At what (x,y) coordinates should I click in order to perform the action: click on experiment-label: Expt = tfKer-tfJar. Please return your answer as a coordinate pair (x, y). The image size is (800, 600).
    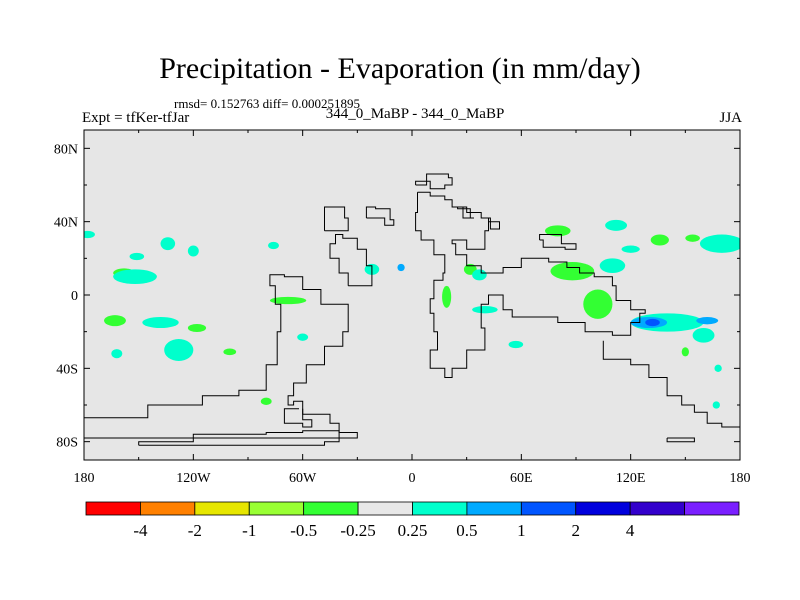
    Looking at the image, I should click on (136, 118).